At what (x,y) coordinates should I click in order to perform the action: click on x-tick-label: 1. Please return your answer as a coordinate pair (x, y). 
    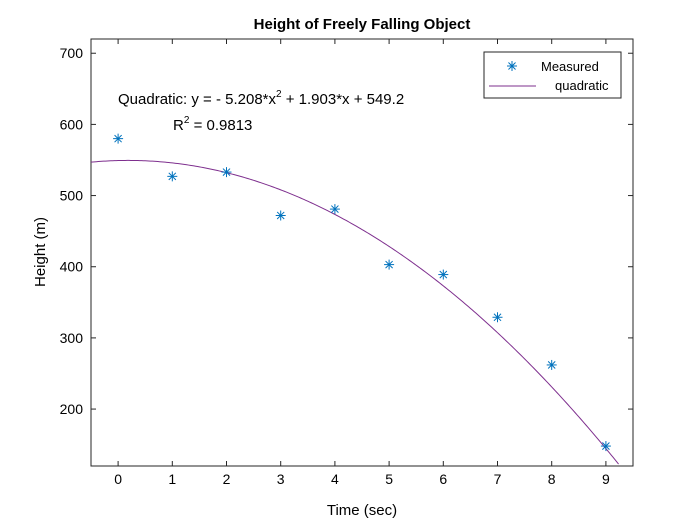
    Looking at the image, I should click on (172, 479).